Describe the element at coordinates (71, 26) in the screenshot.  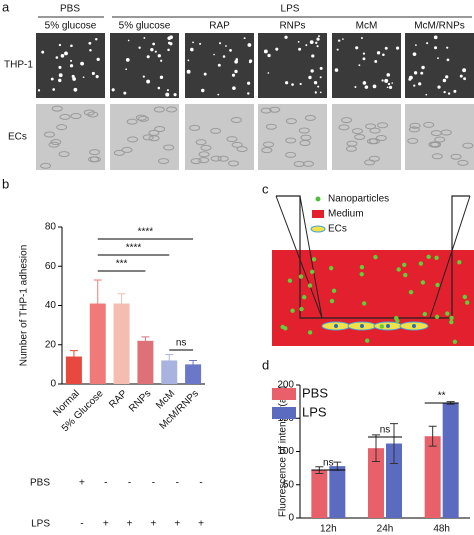
I see `column-label: 5% glucose` at that location.